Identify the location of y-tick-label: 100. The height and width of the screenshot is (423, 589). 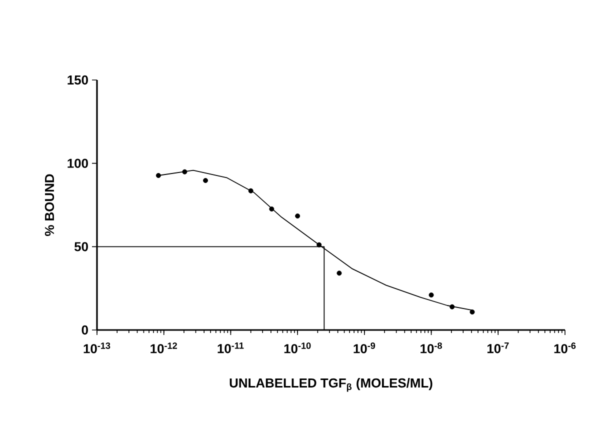
(78, 163).